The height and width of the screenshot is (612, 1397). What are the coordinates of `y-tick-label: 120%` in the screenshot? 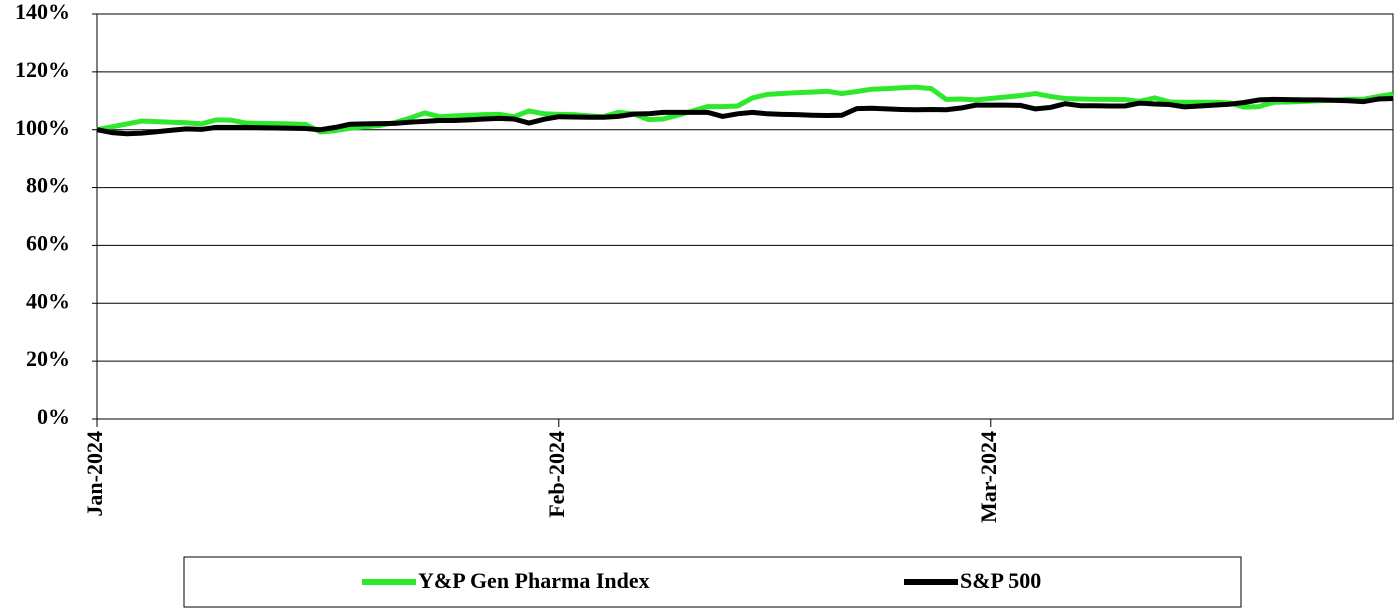 It's located at (42, 69).